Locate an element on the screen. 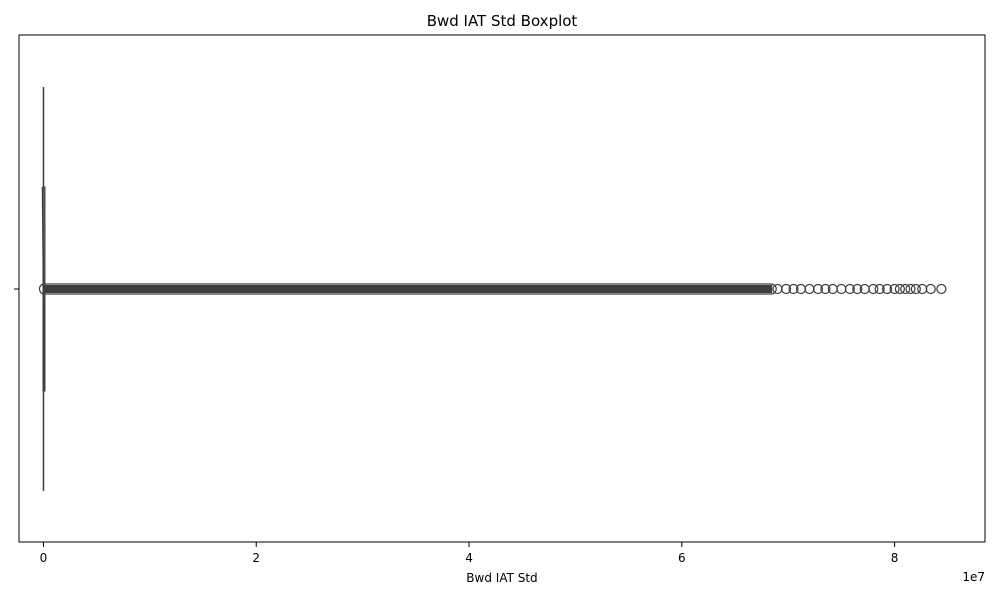 The image size is (1000, 604). outlier-band is located at coordinates (407, 289).